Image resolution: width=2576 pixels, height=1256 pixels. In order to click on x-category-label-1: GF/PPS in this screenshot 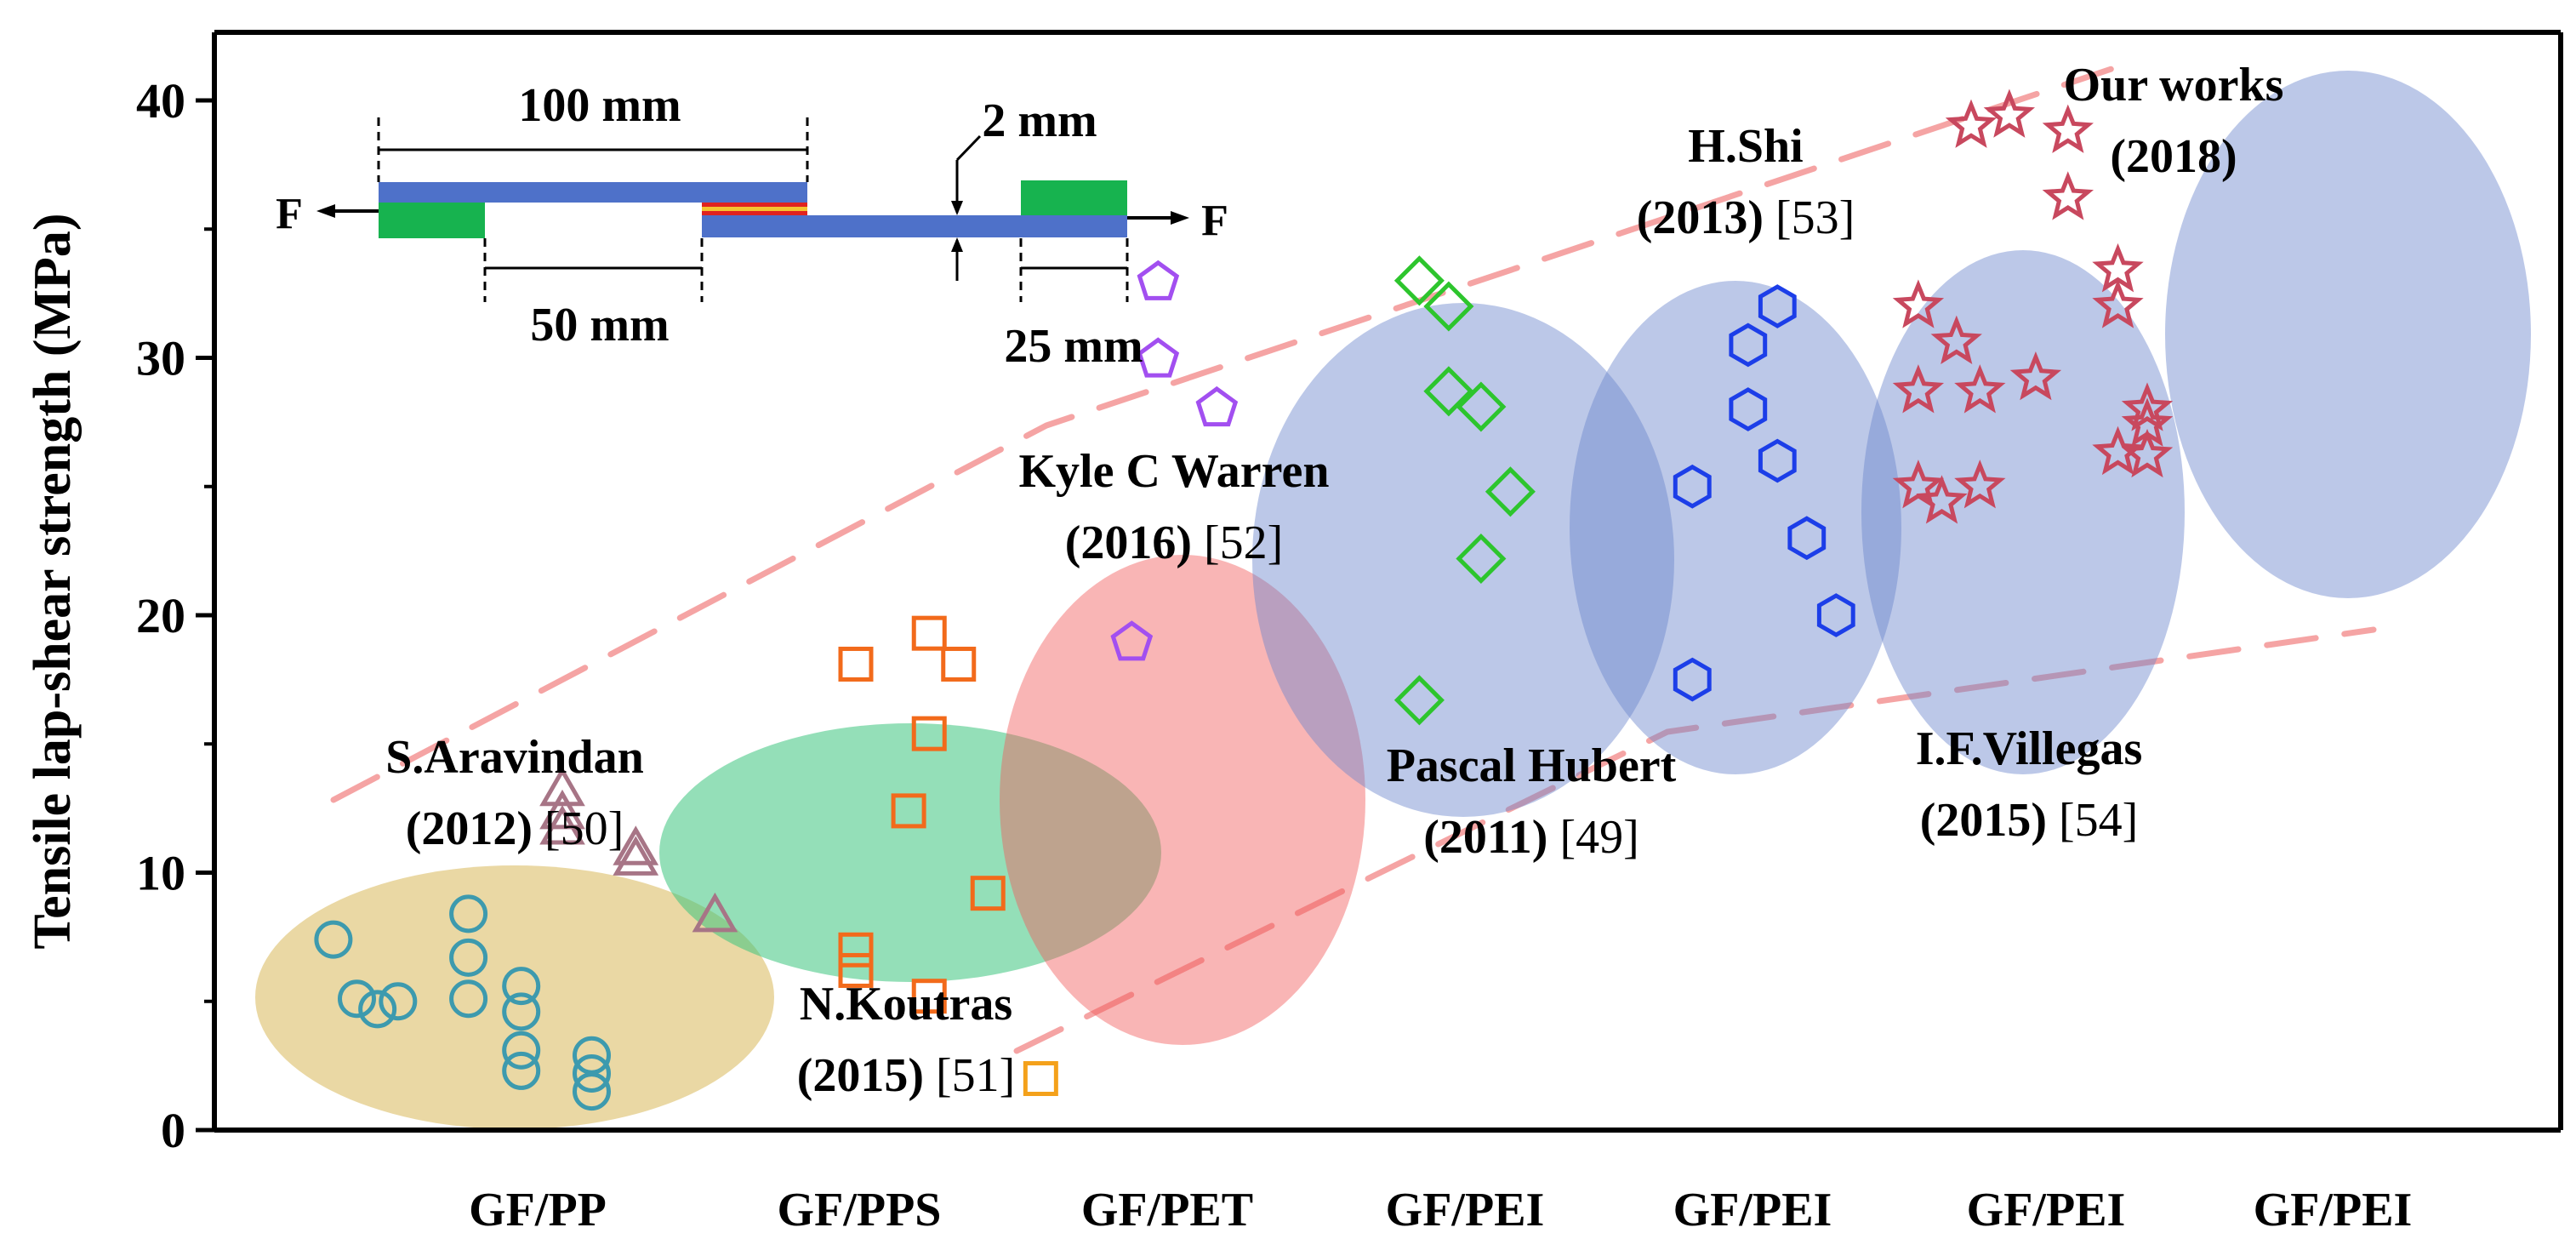, I will do `click(860, 1210)`.